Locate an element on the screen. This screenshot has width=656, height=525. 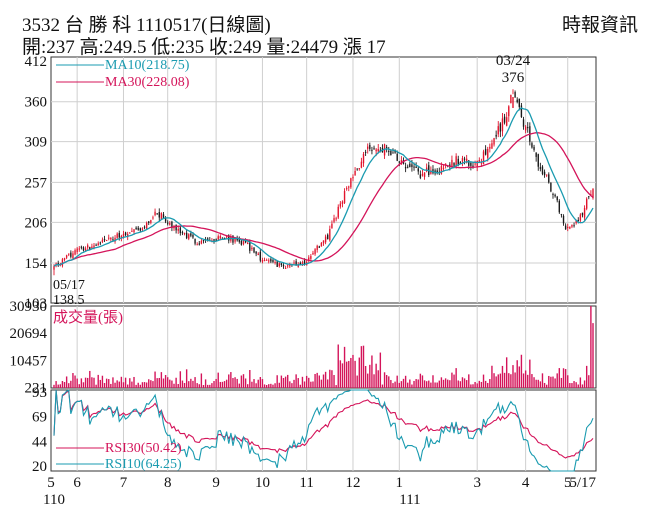
volume-tick-label: 20694 is located at coordinates (29, 334).